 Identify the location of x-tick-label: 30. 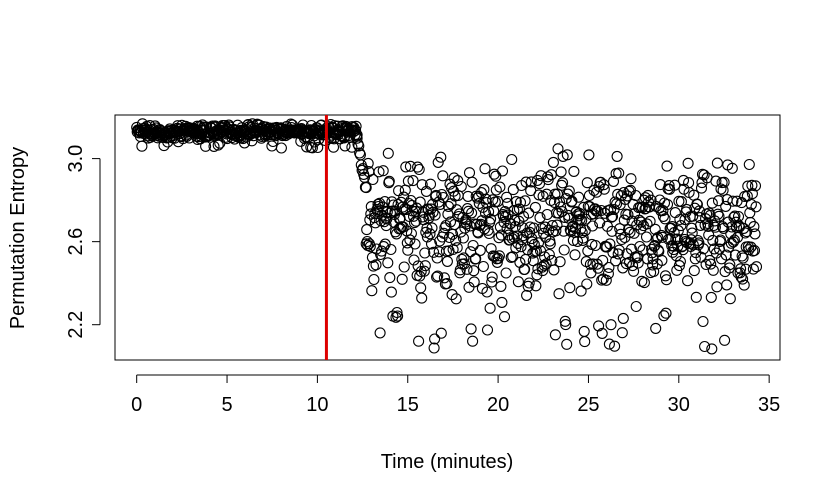
(679, 405).